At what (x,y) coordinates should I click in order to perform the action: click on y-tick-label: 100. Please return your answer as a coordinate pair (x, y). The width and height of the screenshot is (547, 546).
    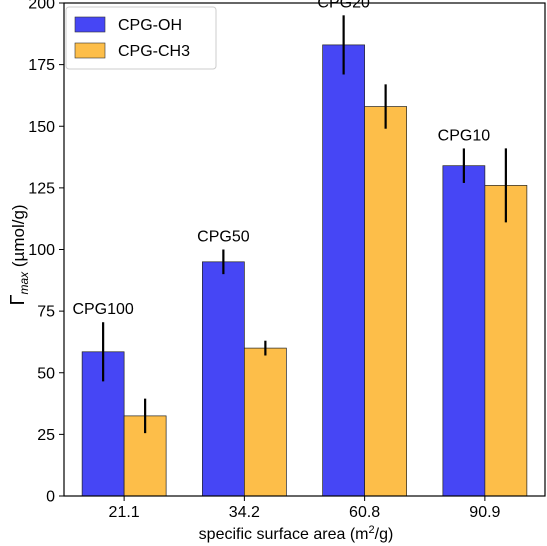
    Looking at the image, I should click on (41, 250).